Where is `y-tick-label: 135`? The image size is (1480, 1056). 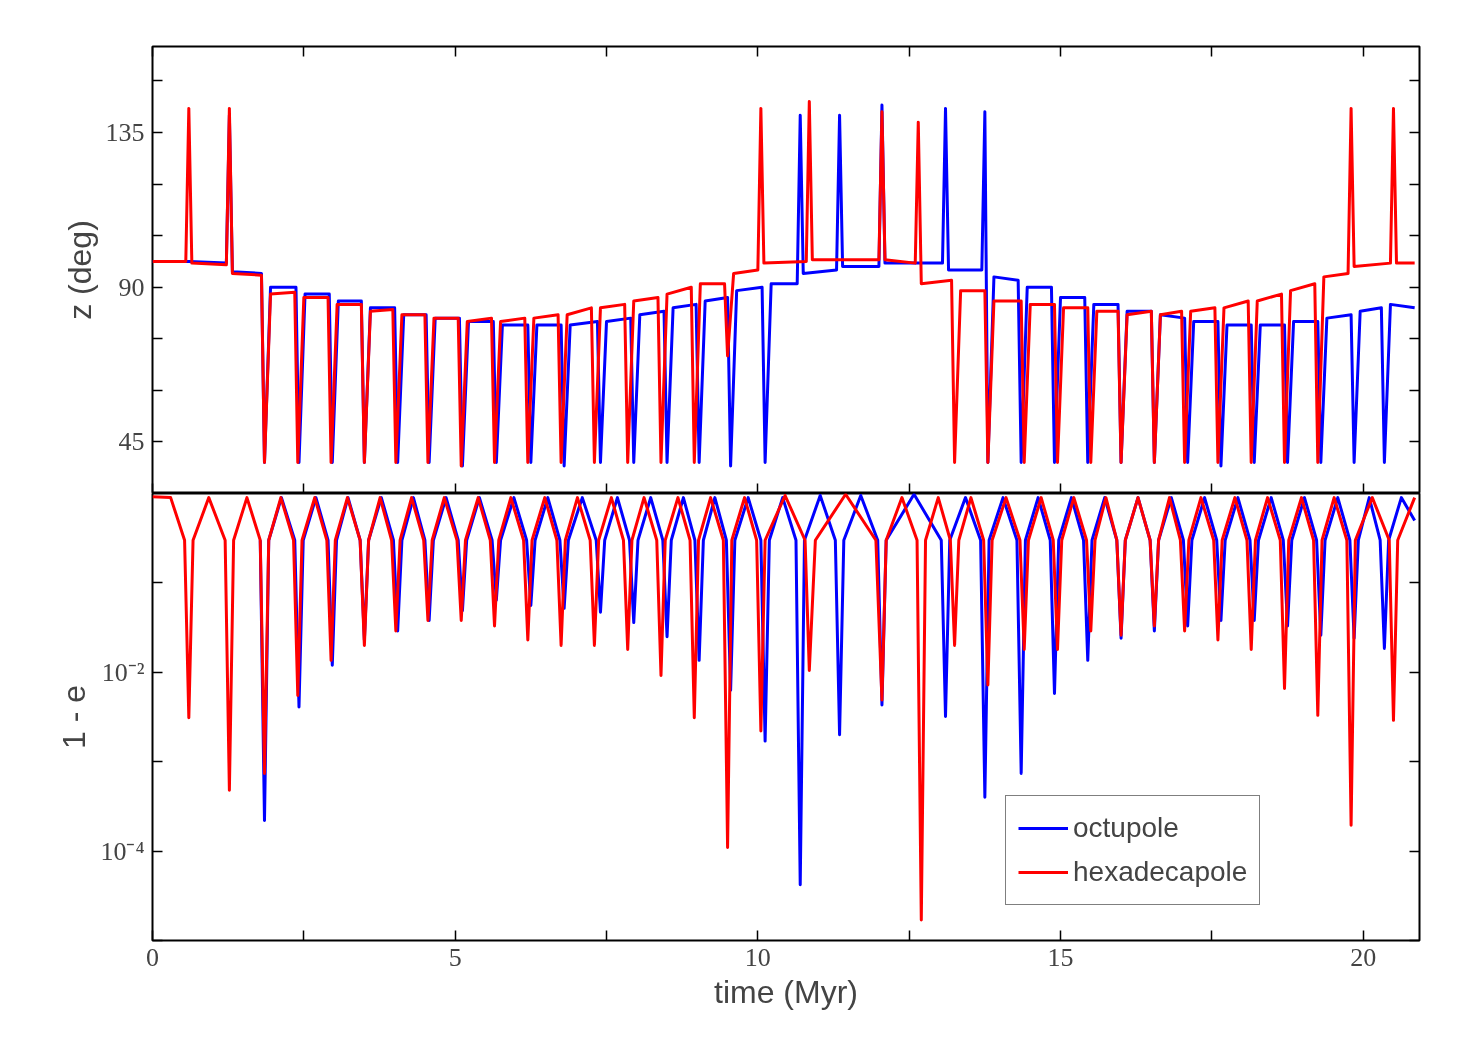
y-tick-label: 135 is located at coordinates (125, 132).